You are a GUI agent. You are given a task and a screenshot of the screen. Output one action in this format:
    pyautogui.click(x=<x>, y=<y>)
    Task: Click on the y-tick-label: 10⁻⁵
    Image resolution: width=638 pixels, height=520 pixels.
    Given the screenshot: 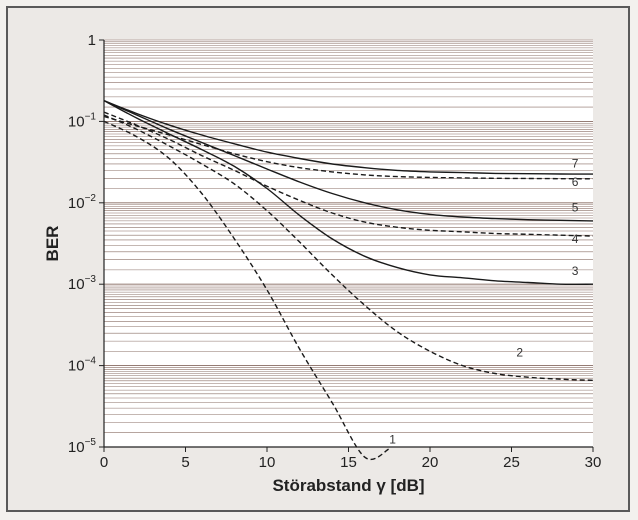 What is the action you would take?
    pyautogui.click(x=82, y=446)
    